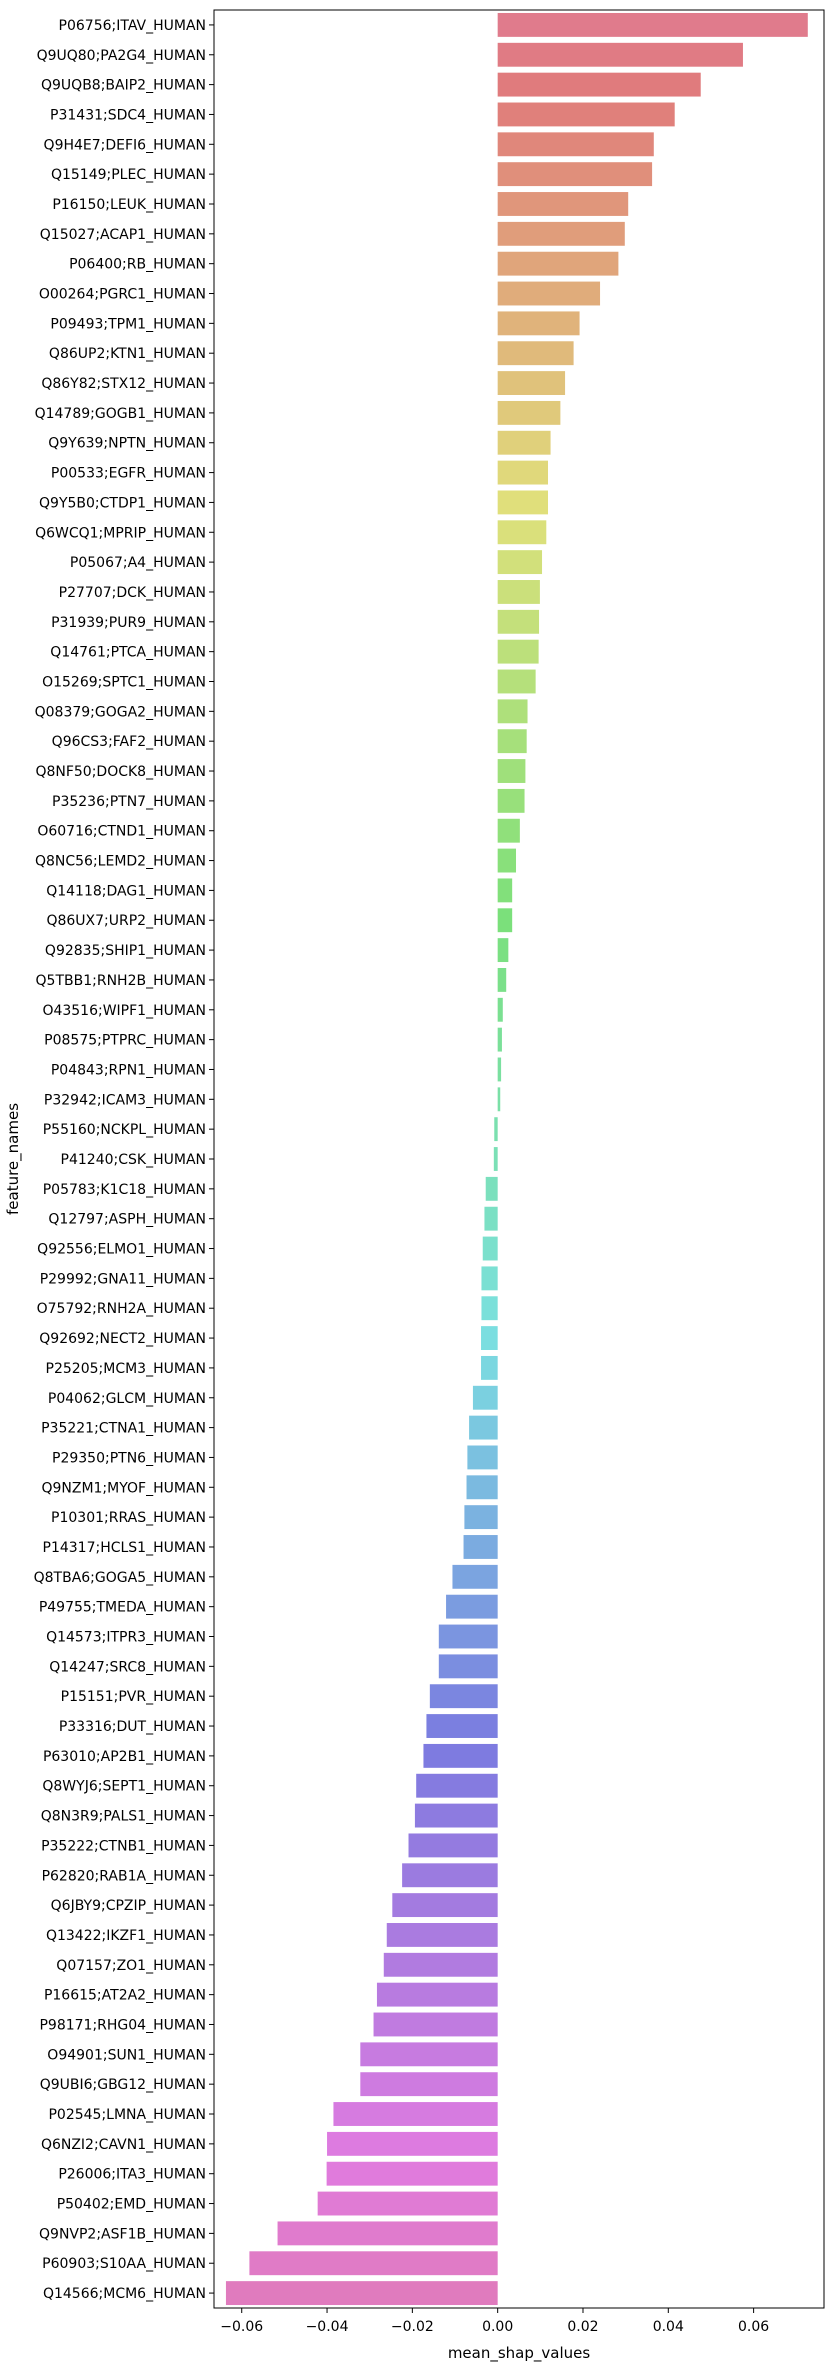 Image resolution: width=840 pixels, height=2373 pixels. I want to click on bar-q9h4e7-defi6-human, so click(575, 144).